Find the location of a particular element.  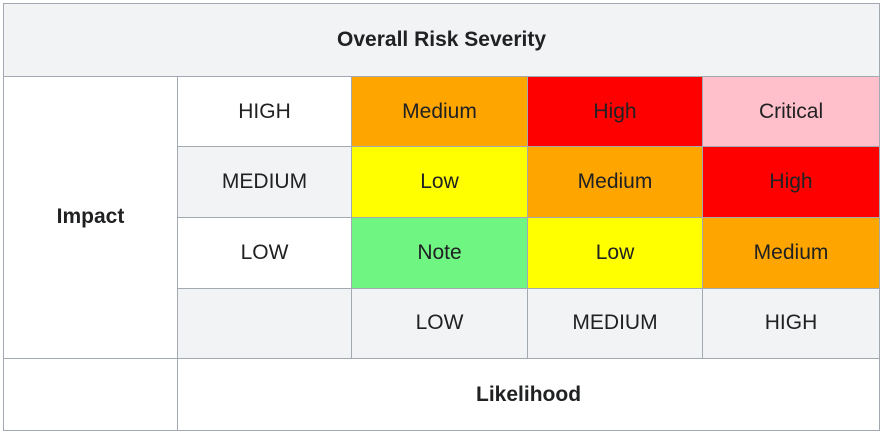

impact-axis-label: Impact is located at coordinates (90, 217).